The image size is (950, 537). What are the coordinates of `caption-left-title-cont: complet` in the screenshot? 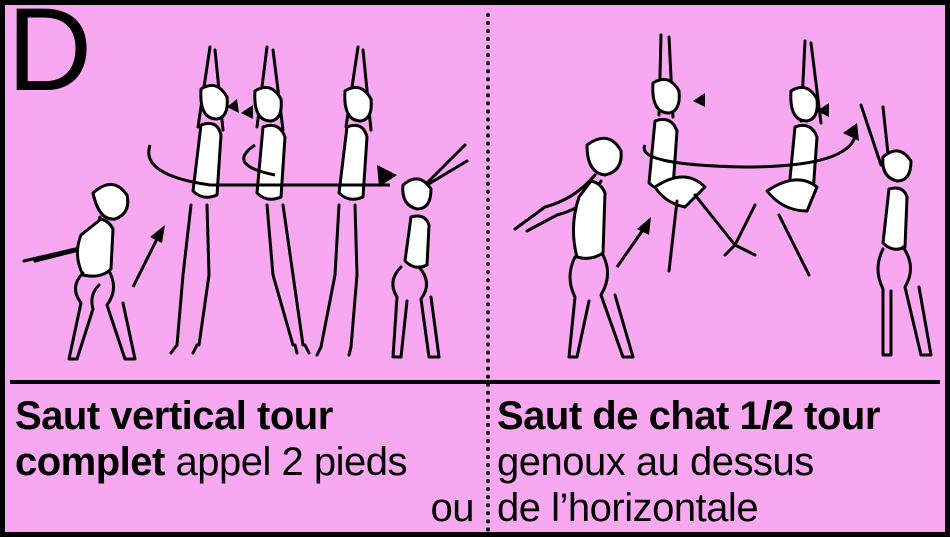 It's located at (90, 462).